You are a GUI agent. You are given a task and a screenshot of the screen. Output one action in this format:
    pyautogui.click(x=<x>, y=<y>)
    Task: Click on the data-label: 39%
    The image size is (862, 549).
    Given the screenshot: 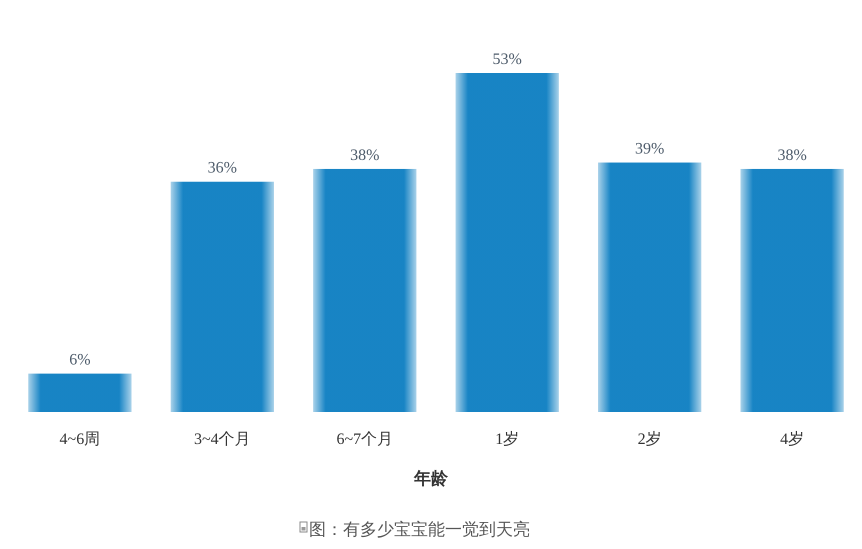 What is the action you would take?
    pyautogui.click(x=649, y=149)
    